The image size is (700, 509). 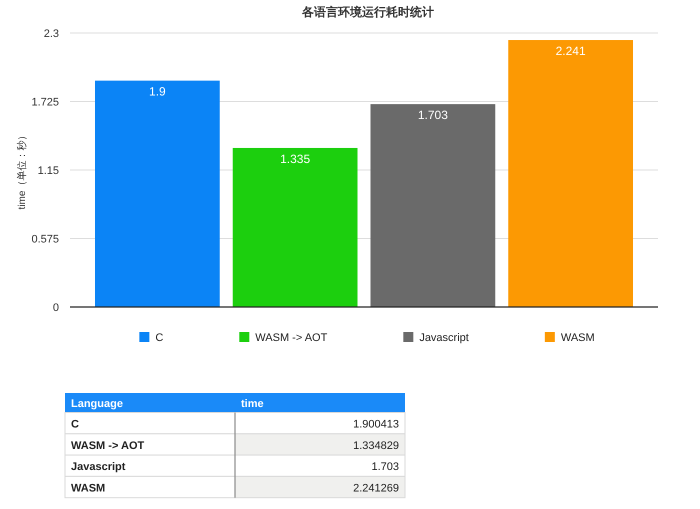 What do you see at coordinates (55, 308) in the screenshot?
I see `y-tick-label: 0` at bounding box center [55, 308].